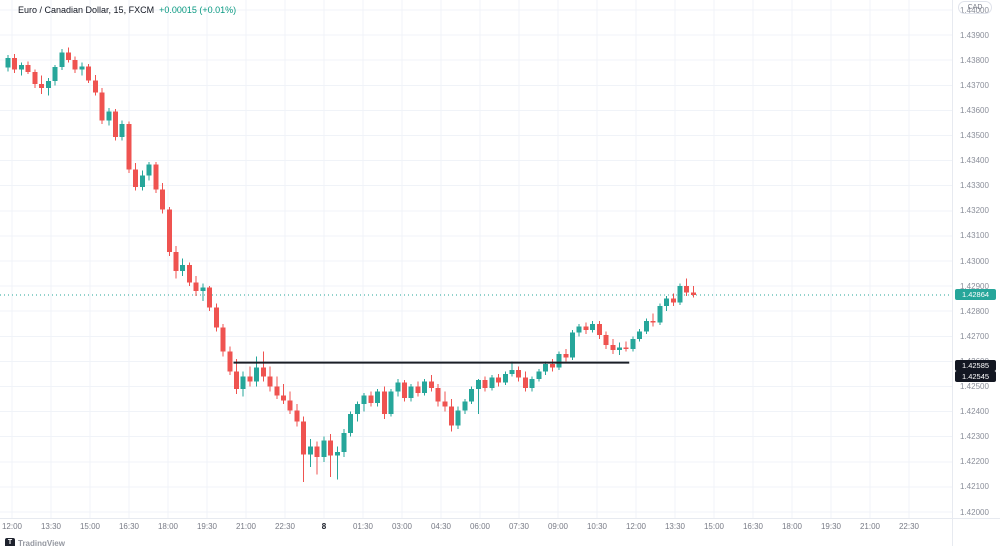  What do you see at coordinates (86, 10) in the screenshot?
I see `symbol-title: Euro / Canadian Dollar, 15, FXCM` at bounding box center [86, 10].